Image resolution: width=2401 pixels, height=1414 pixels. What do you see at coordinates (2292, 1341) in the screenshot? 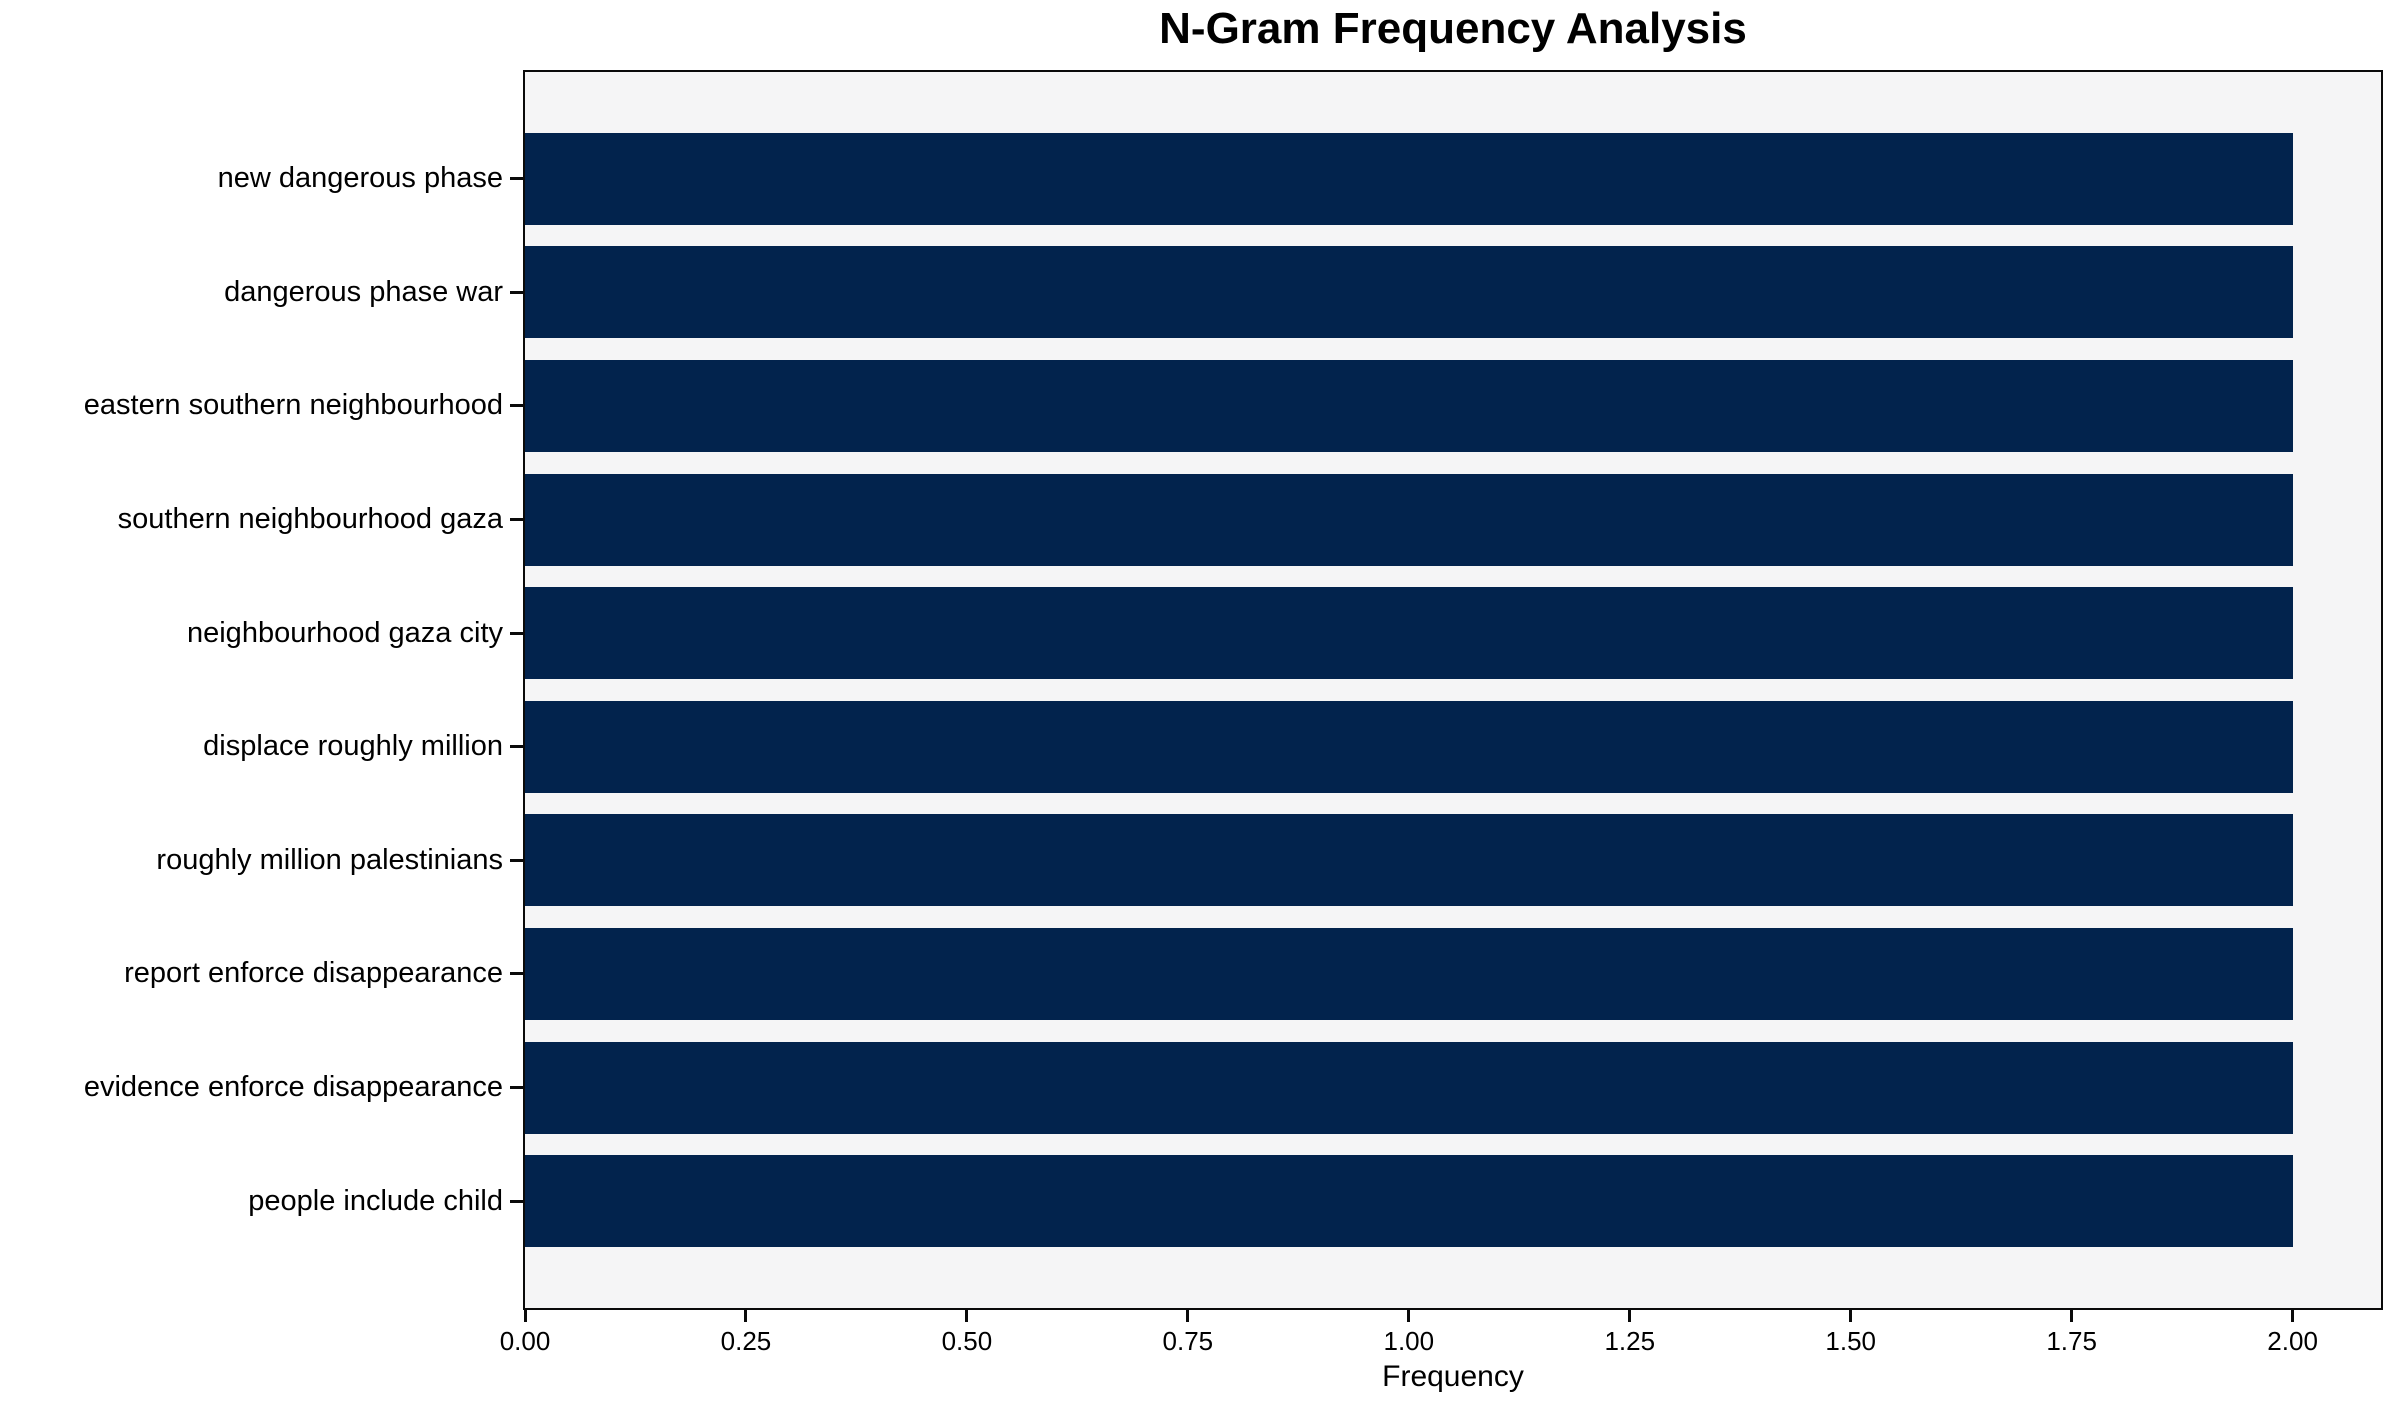
I see `x-tick-label: 2.00` at bounding box center [2292, 1341].